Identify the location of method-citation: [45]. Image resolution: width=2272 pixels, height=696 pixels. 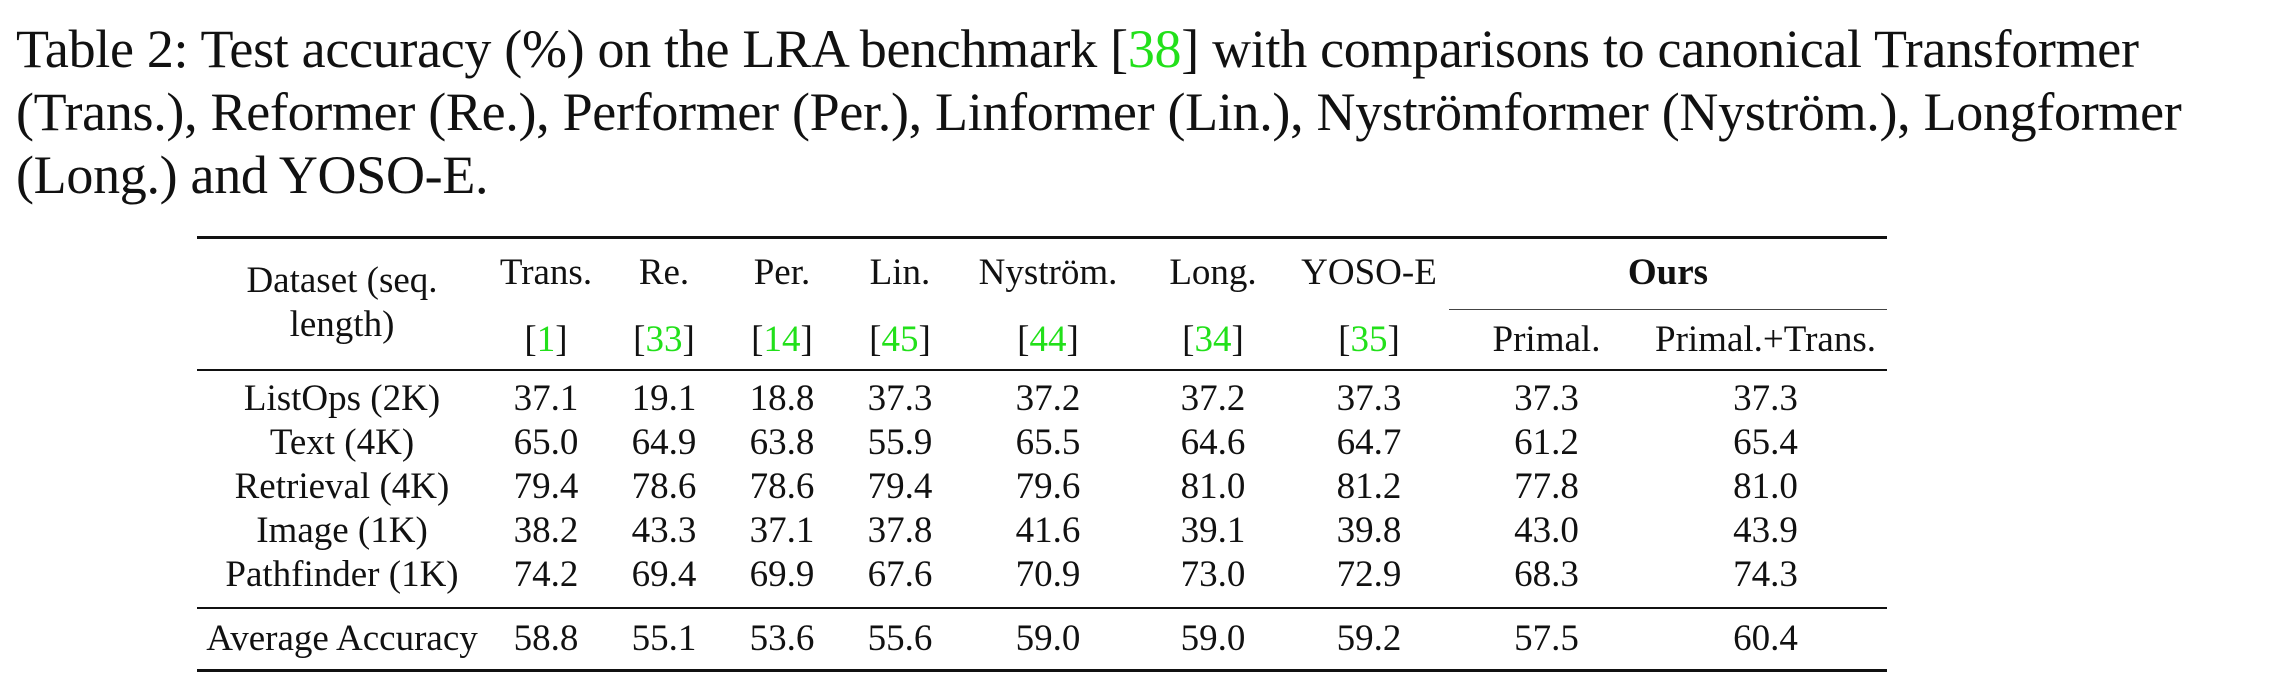
(900, 340).